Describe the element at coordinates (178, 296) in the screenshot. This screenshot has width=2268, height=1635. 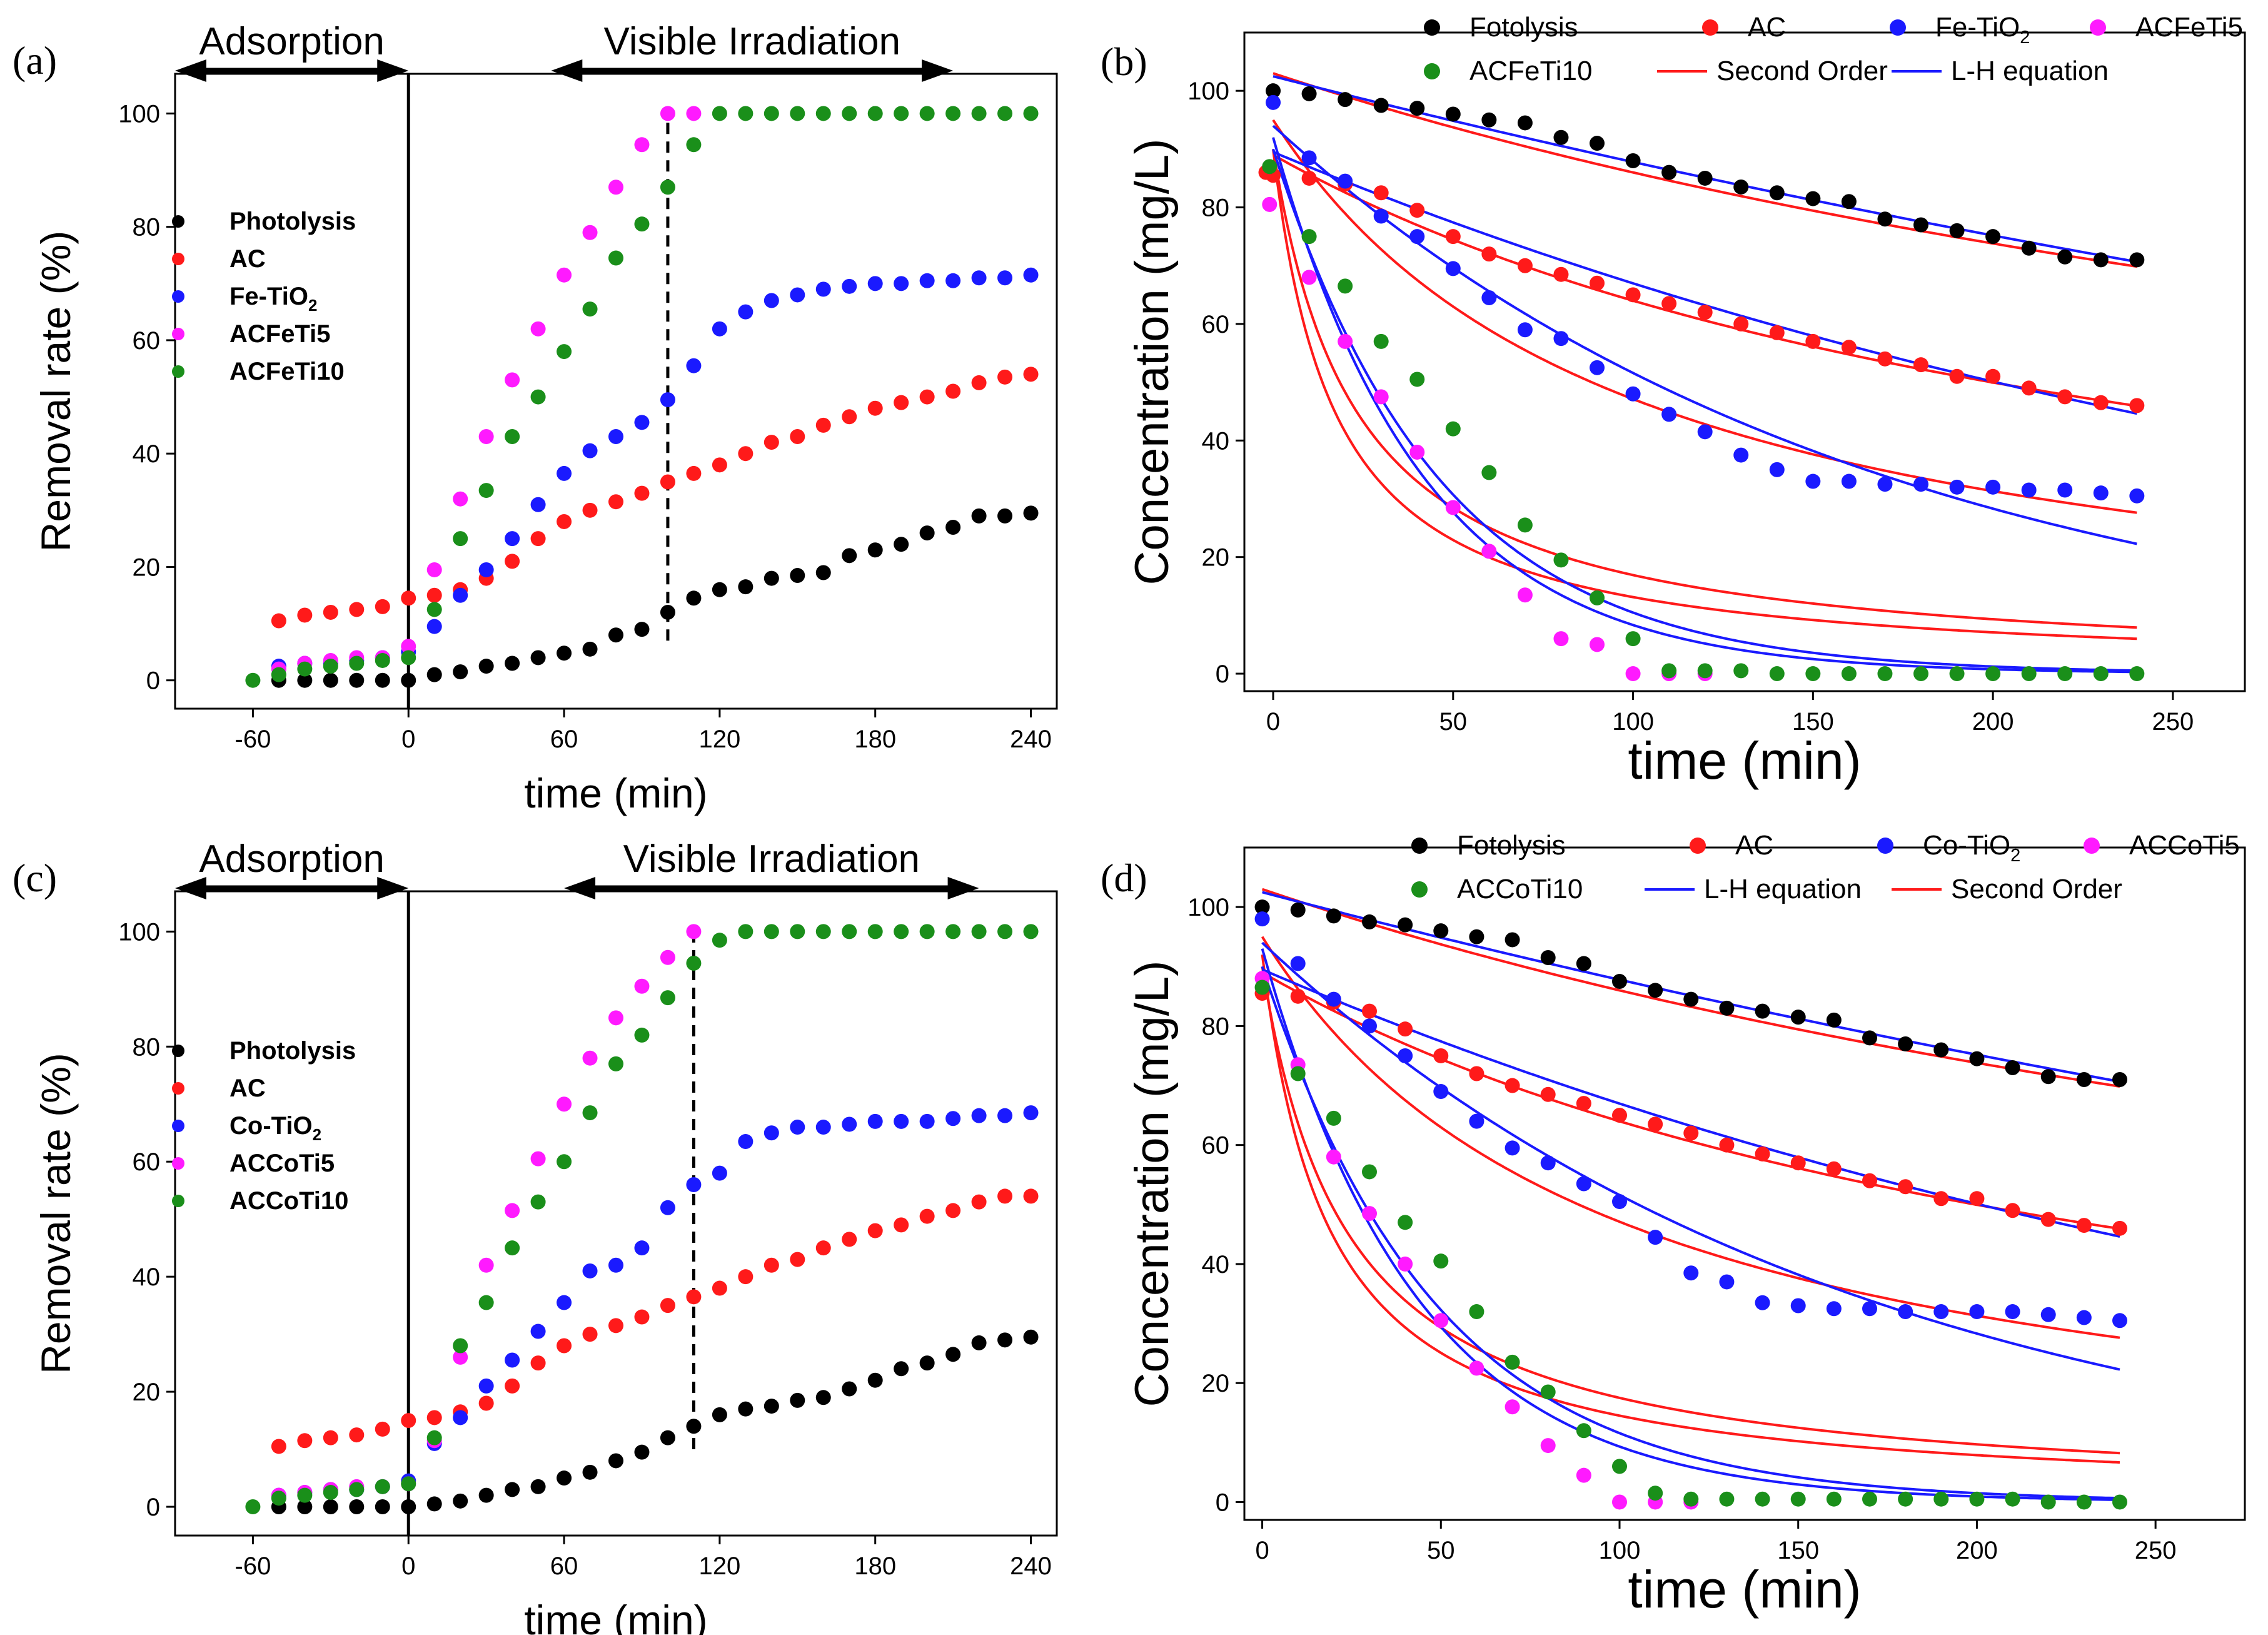
I see `legend-marker-fe-tio2` at that location.